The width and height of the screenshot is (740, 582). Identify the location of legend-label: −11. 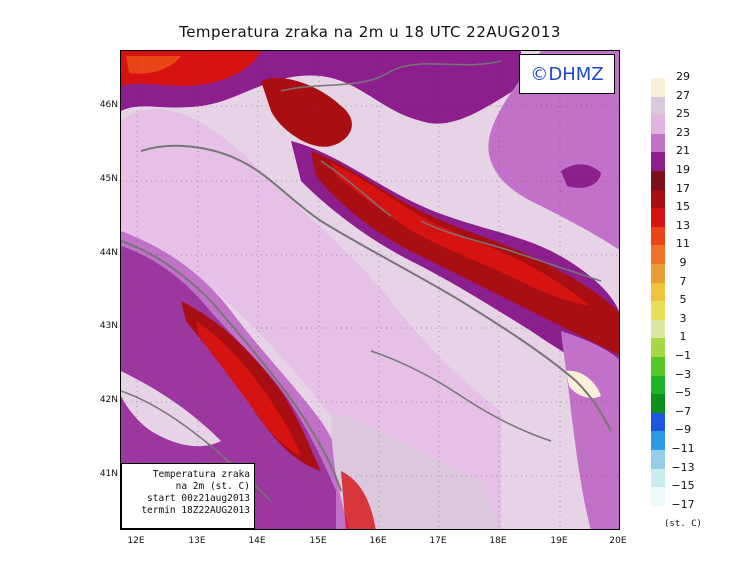
(683, 448).